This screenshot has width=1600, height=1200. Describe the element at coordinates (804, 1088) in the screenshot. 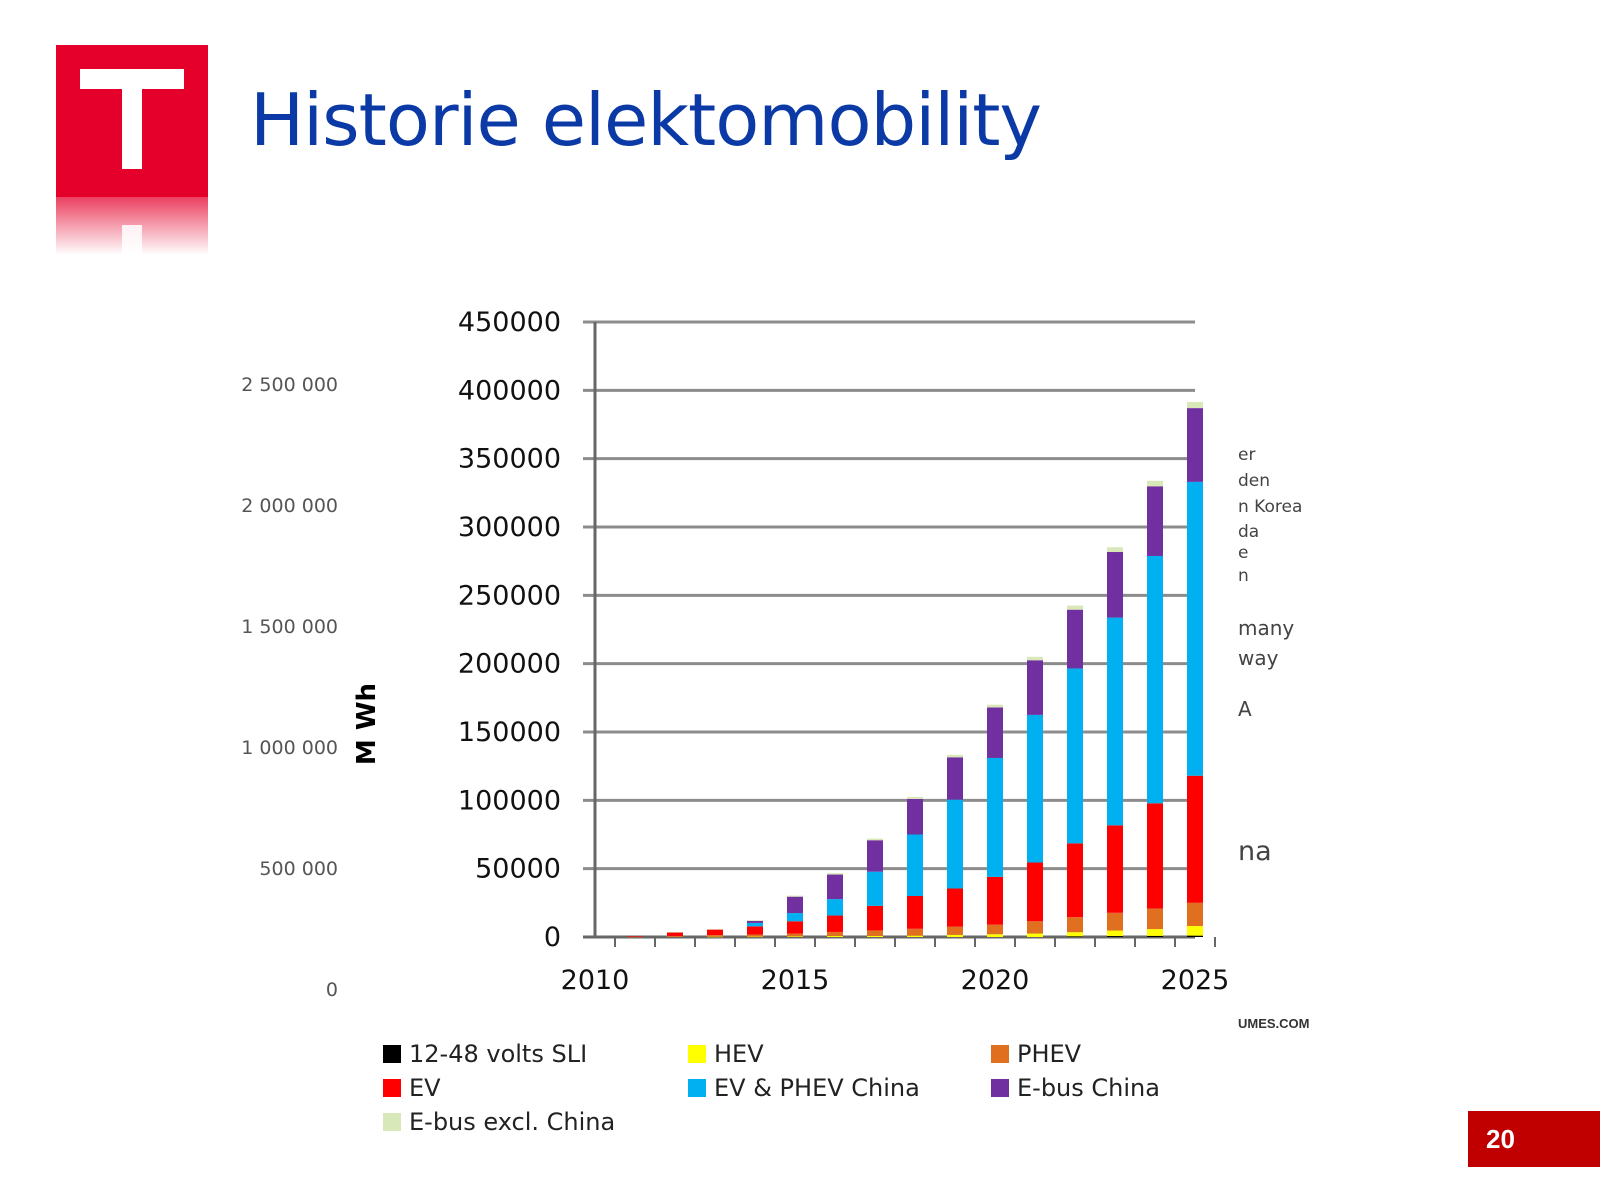

I see `legend-item-ev-phev-china: EV & PHEV China` at that location.